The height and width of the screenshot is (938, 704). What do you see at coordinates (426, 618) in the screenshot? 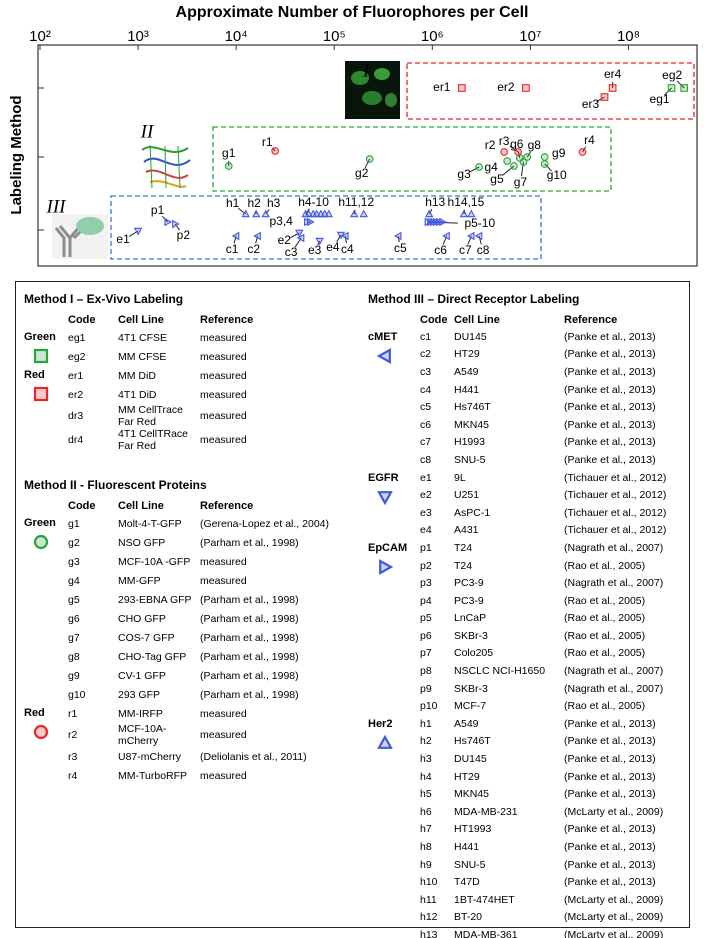
I see `code-cell: p5` at bounding box center [426, 618].